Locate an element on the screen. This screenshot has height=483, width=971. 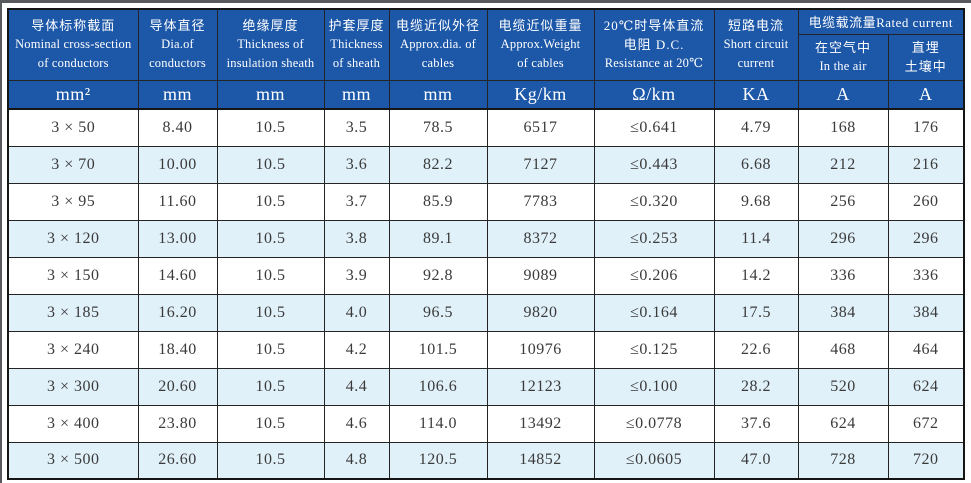
cell: 672 is located at coordinates (926, 423).